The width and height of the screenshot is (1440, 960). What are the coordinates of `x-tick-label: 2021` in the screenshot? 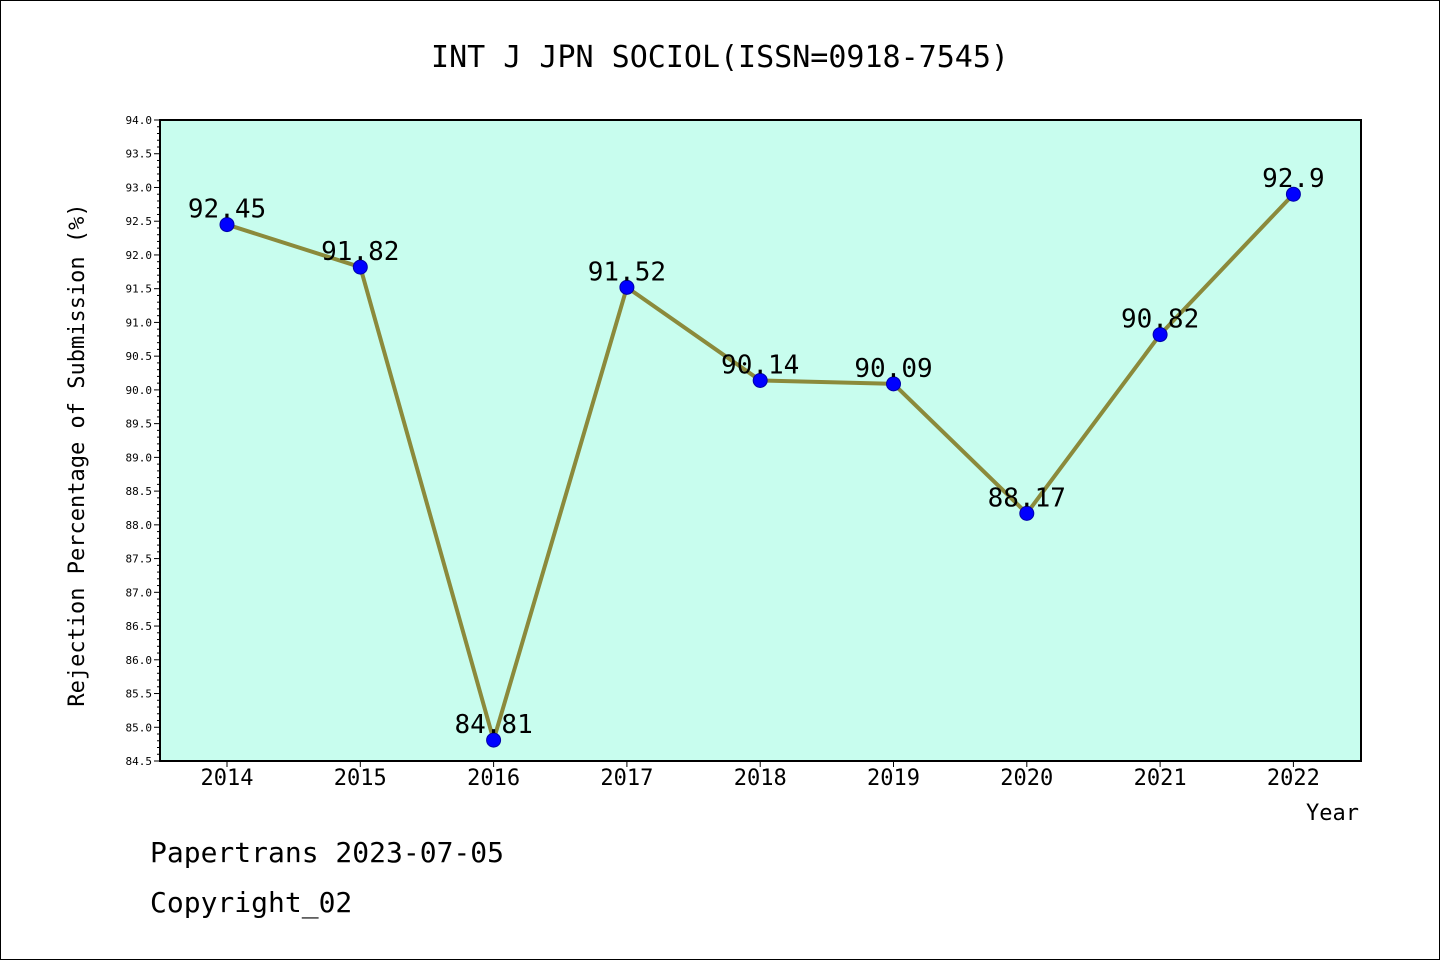 It's located at (1160, 778).